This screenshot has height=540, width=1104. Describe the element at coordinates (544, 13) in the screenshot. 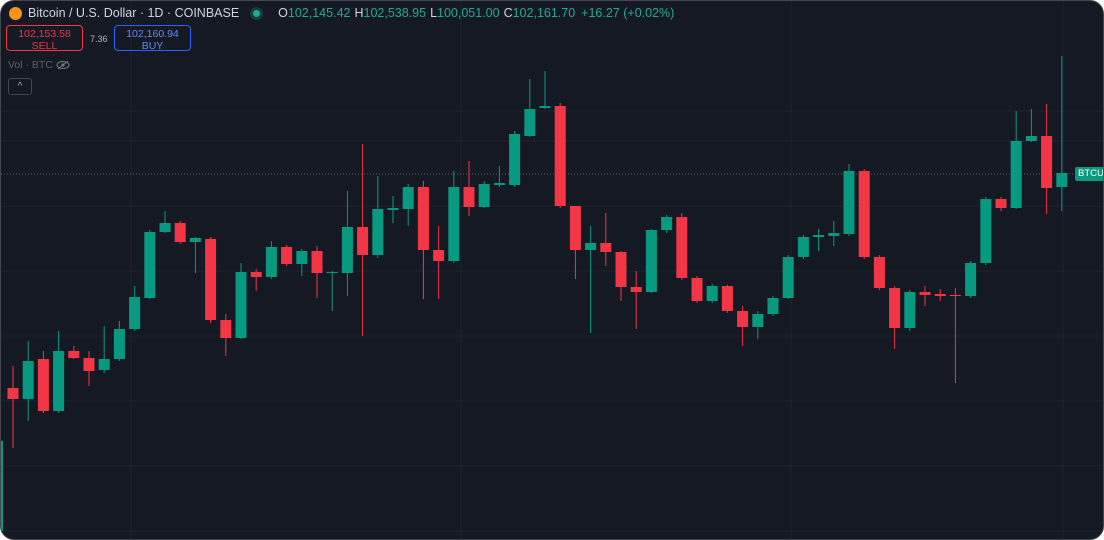

I see `ohlc-value: 102,161.70` at that location.